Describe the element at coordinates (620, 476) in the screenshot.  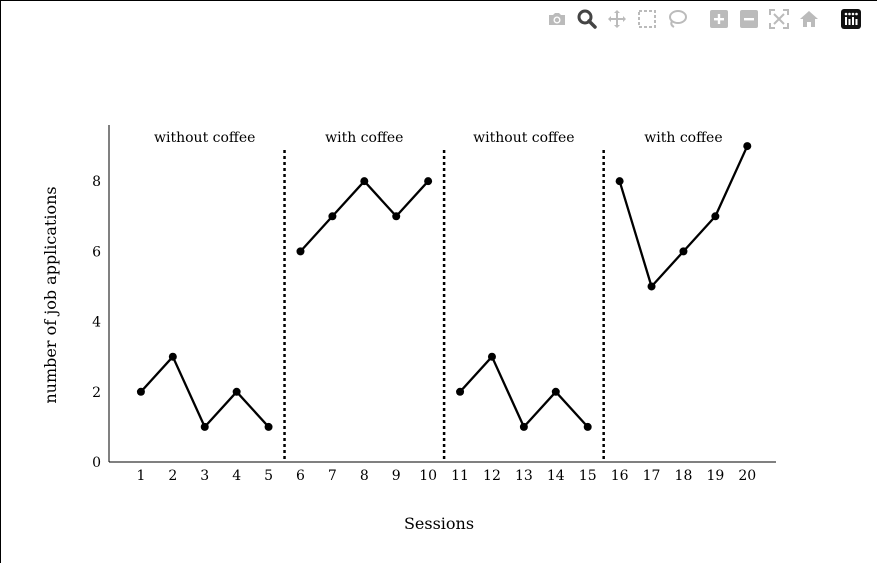
I see `x-tick-label: 16` at that location.